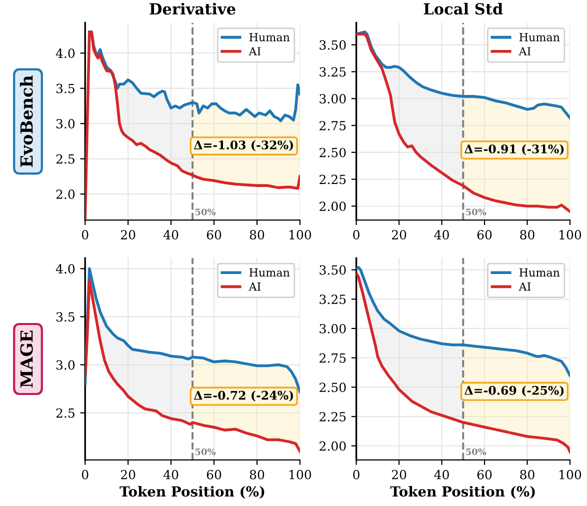 This screenshot has height=506, width=587. I want to click on chart-title: Derivative, so click(193, 8).